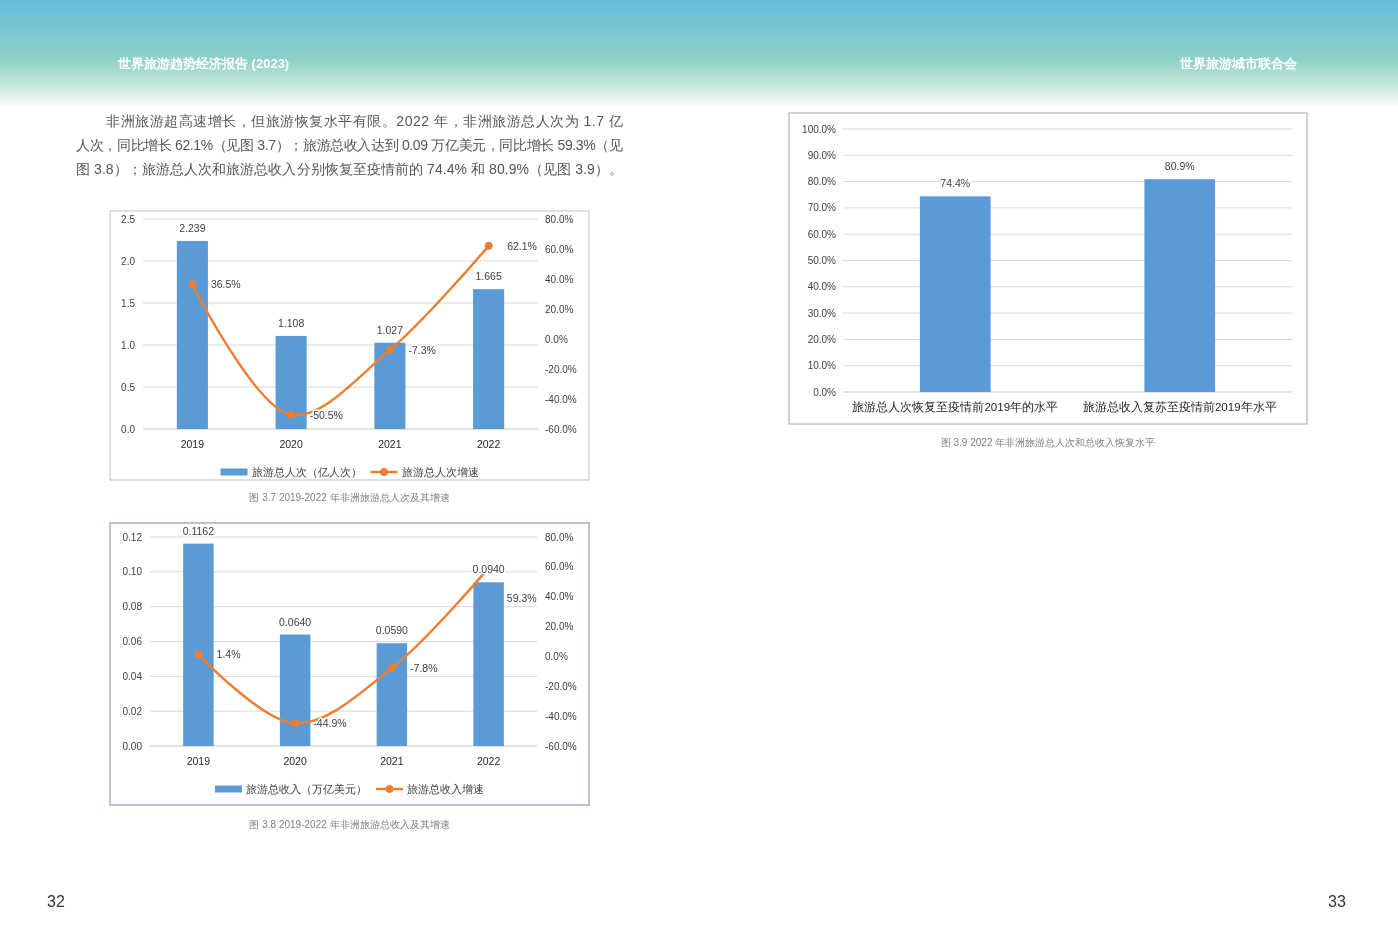 The width and height of the screenshot is (1398, 944). Describe the element at coordinates (955, 407) in the screenshot. I see `x-tick-label: 旅游总人次恢复至疫情前2019年的水平` at that location.